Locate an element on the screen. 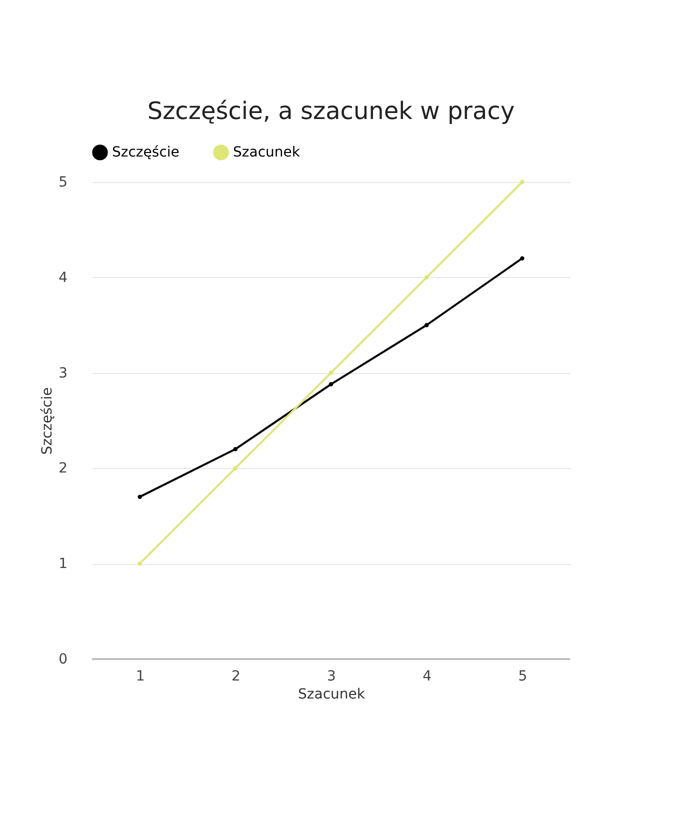 The width and height of the screenshot is (679, 834). y-tick-label: 1 is located at coordinates (63, 564).